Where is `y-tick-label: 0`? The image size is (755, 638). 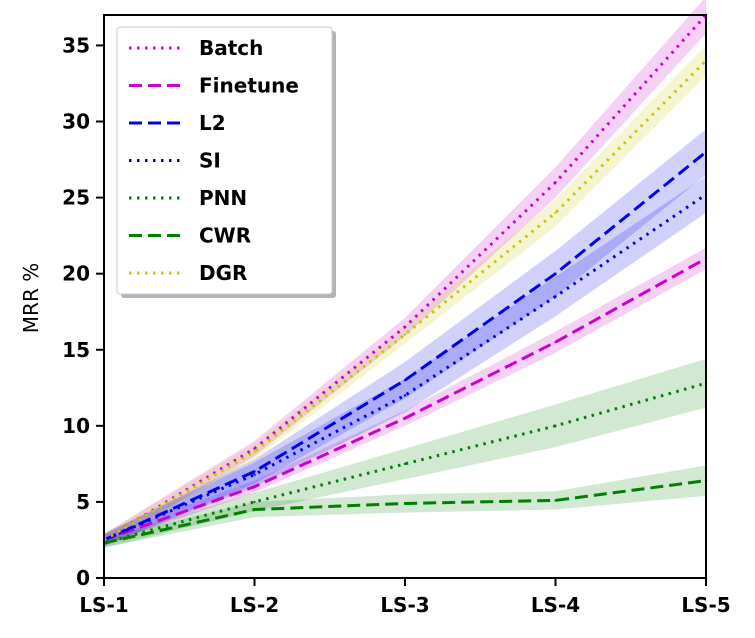
y-tick-label: 0 is located at coordinates (83, 578).